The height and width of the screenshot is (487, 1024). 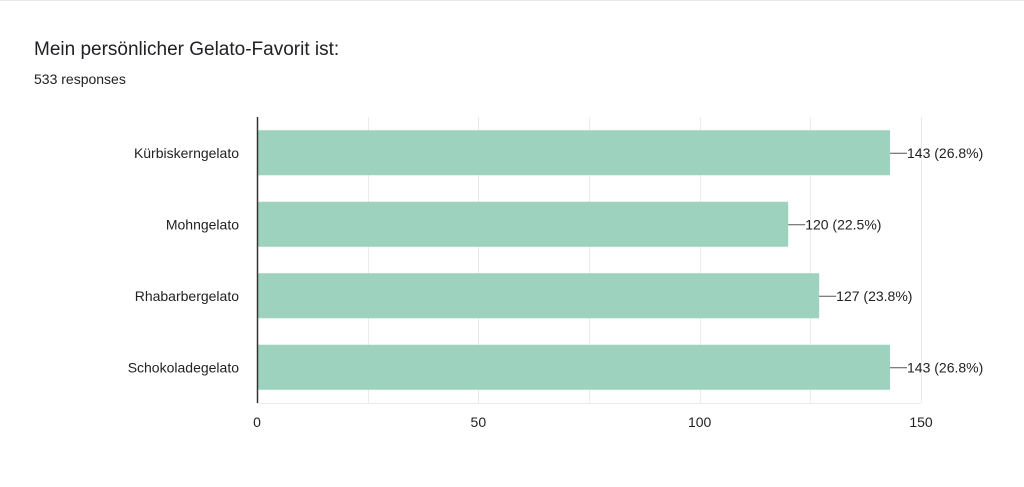 I want to click on response-count: 533 responses, so click(x=80, y=79).